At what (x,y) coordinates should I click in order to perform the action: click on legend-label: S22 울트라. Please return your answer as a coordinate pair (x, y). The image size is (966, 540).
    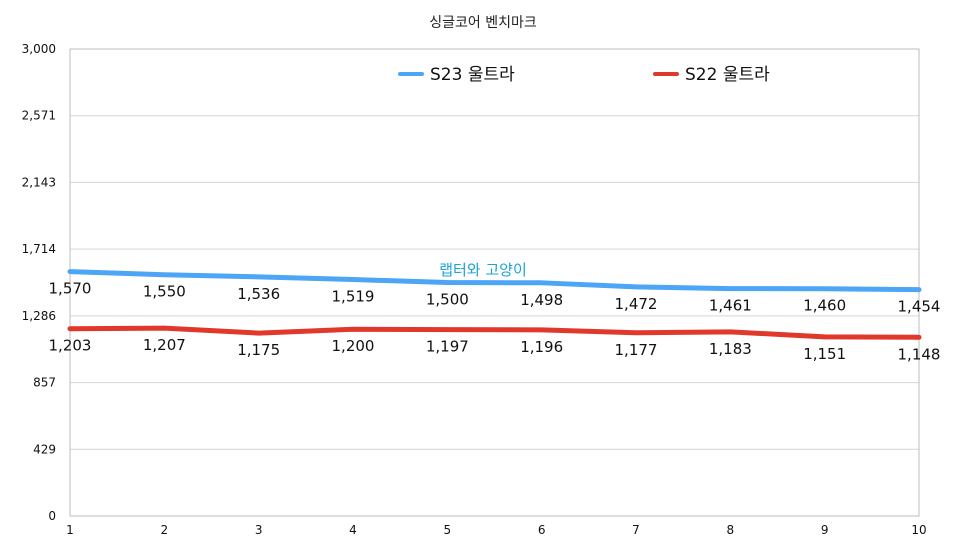
    Looking at the image, I should click on (727, 75).